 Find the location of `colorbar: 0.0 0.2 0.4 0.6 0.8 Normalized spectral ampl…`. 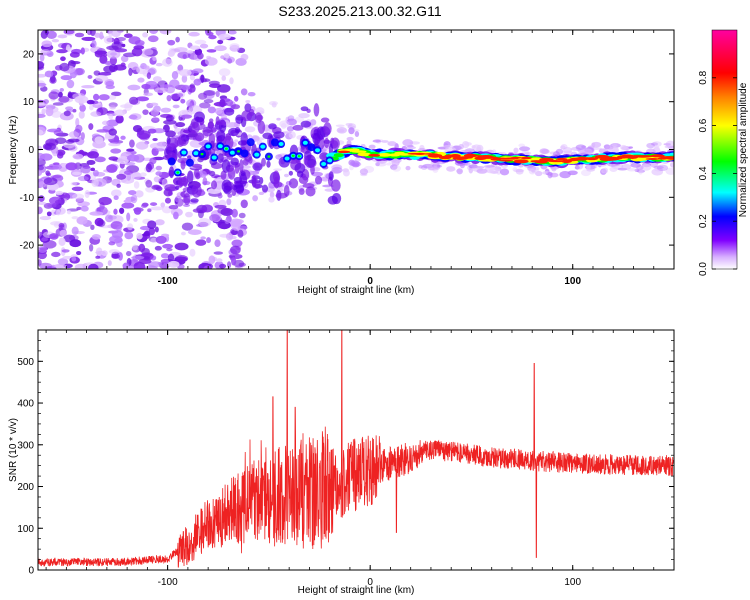

colorbar: 0.0 0.2 0.4 0.6 0.8 Normalized spectral ampl… is located at coordinates (723, 152).